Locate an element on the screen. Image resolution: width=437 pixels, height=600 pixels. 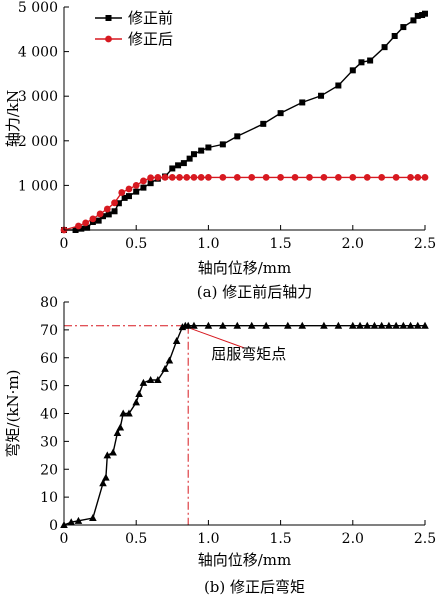
yield-reference-lines is located at coordinates (126, 425).